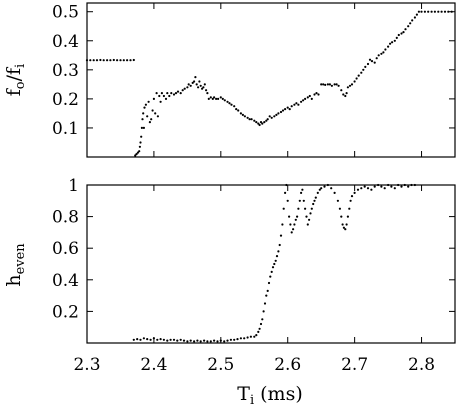 The image size is (457, 412). Describe the element at coordinates (153, 365) in the screenshot. I see `heven-xtick-label: 2.4` at that location.